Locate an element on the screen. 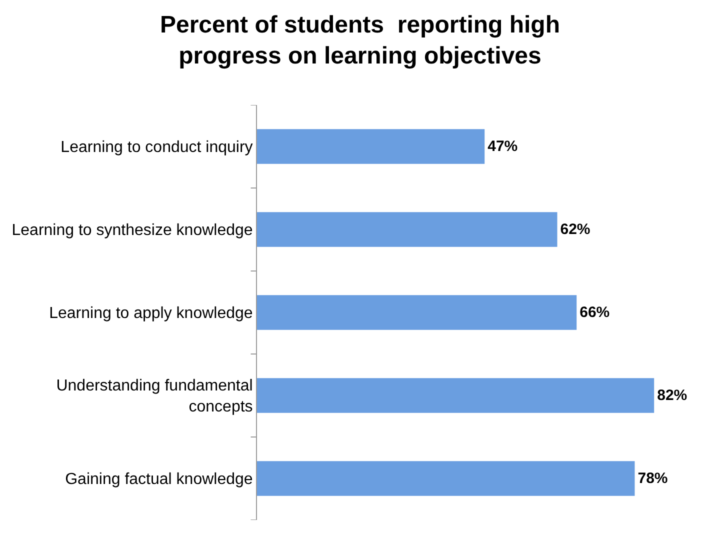  chart-title: Percent of students reporting high progress on learning objectives is located at coordinates (360, 40).